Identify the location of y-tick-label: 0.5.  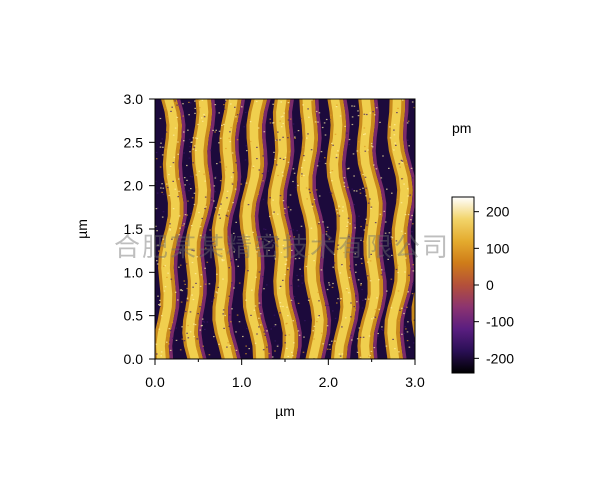
(134, 316).